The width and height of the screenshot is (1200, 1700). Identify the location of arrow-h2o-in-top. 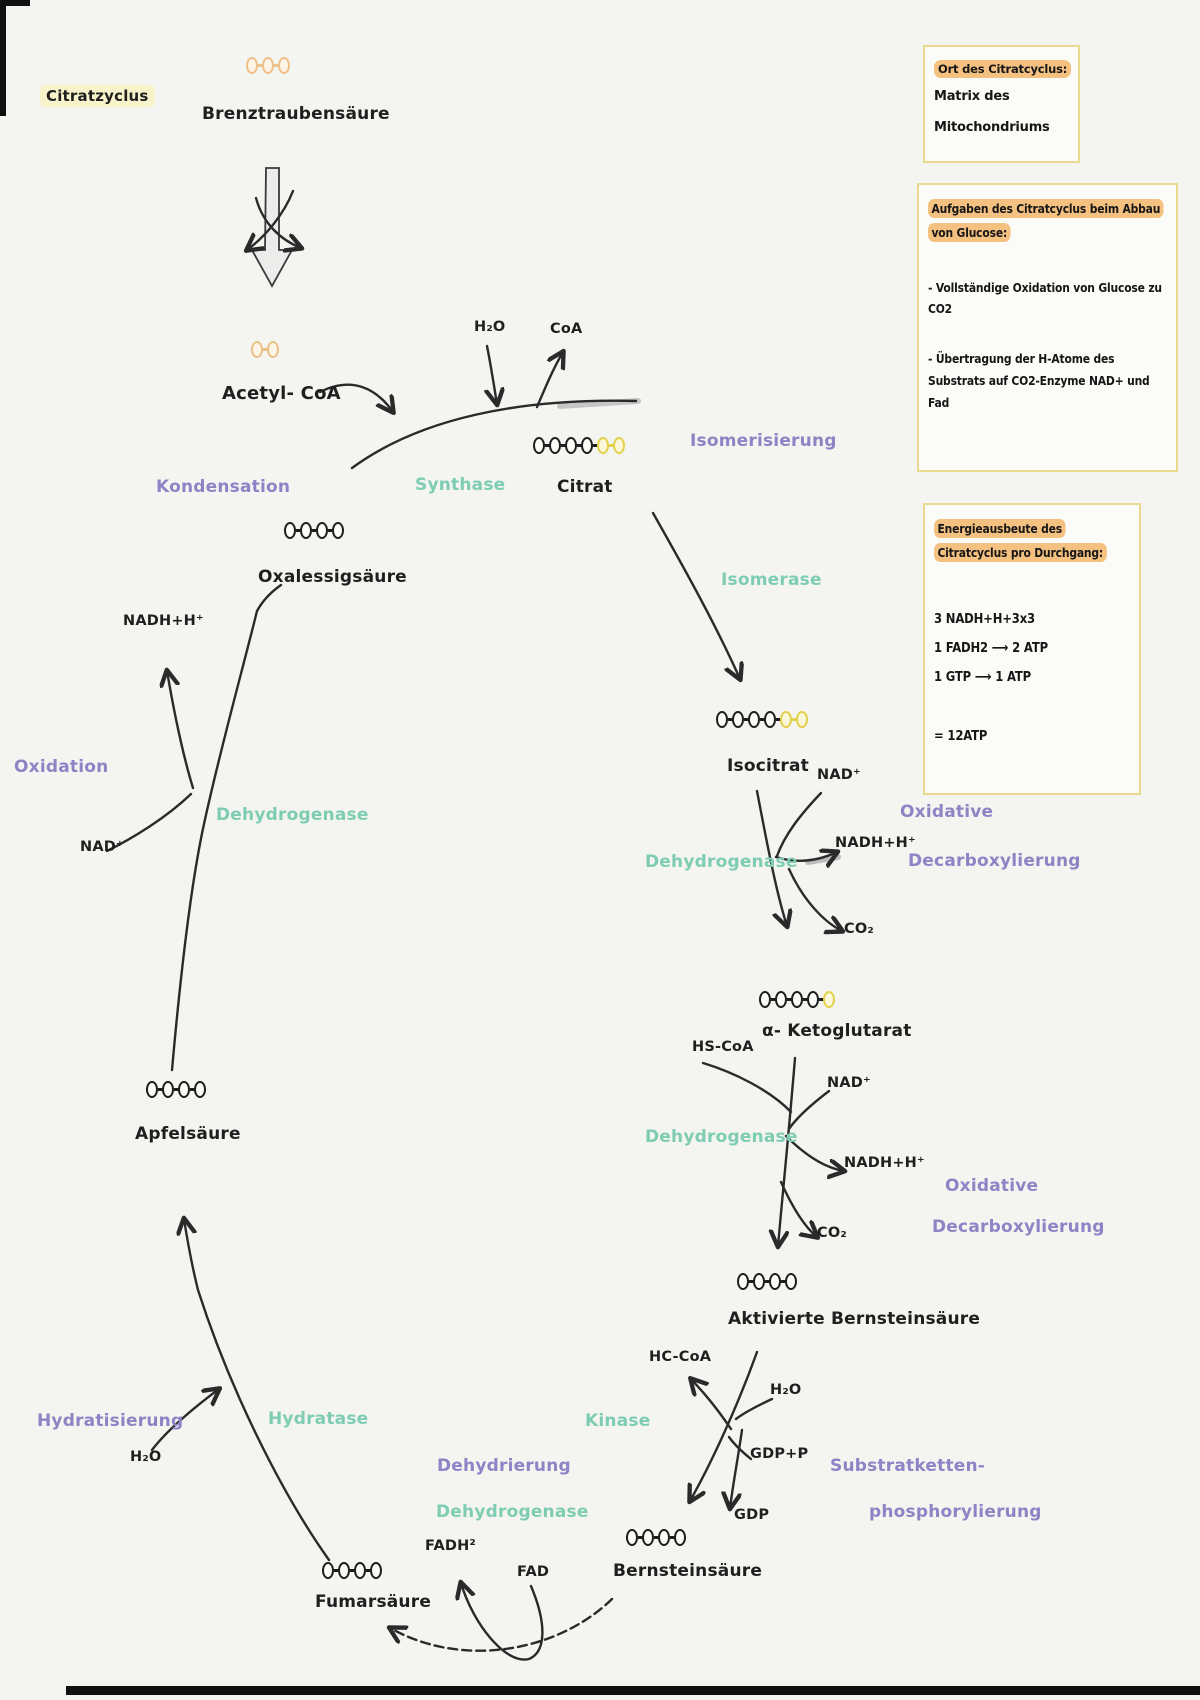
(492, 374).